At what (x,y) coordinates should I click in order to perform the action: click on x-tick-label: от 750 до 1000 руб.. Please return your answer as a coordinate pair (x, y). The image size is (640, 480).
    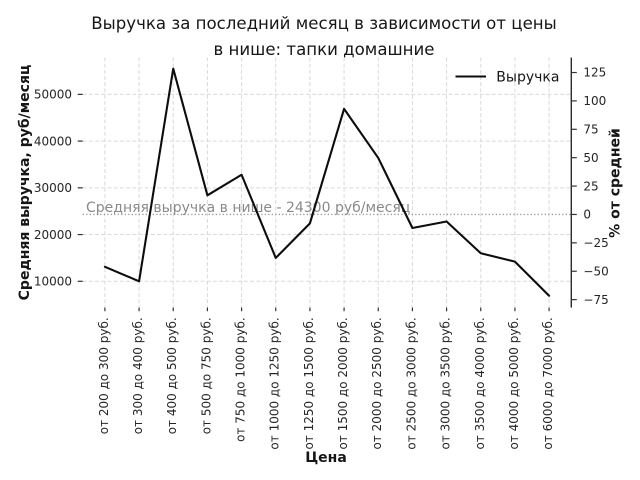
    Looking at the image, I should click on (241, 379).